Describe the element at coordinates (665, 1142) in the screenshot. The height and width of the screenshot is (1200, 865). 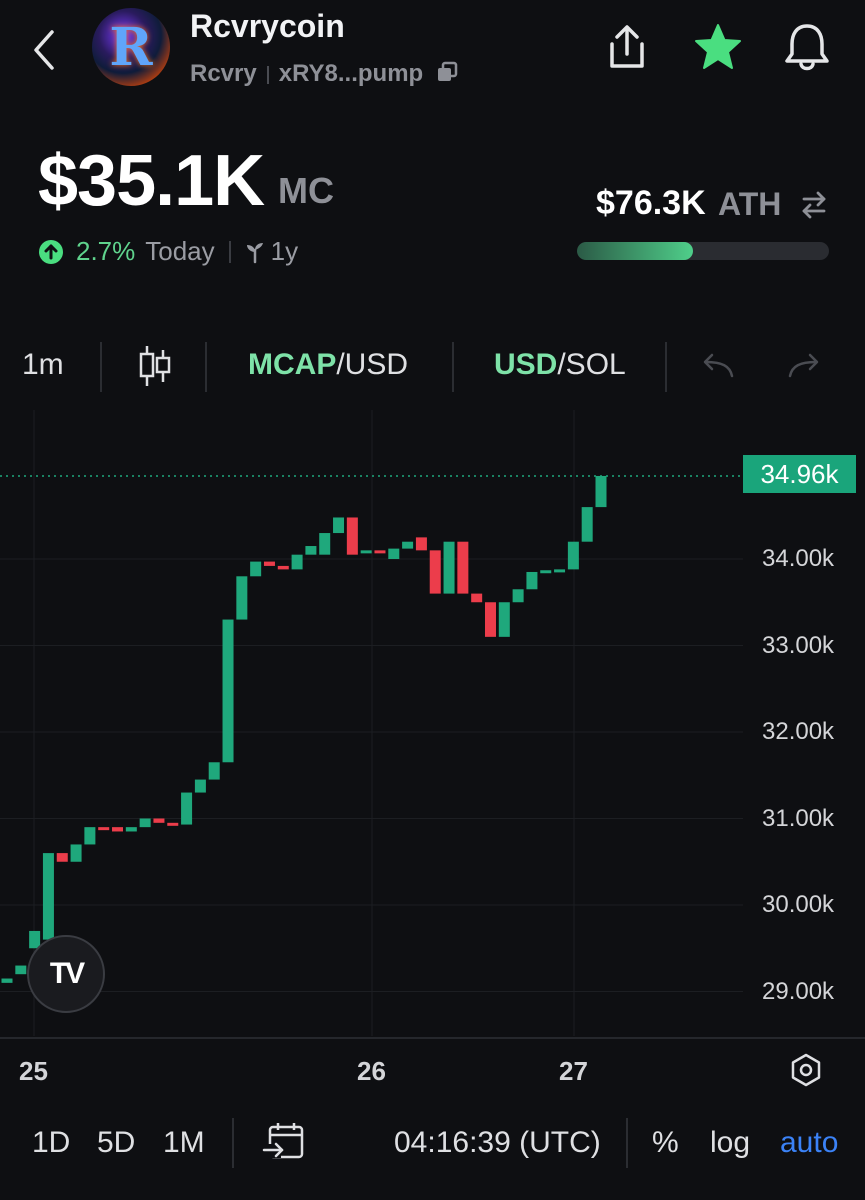
I see `percent-scale-button: %` at that location.